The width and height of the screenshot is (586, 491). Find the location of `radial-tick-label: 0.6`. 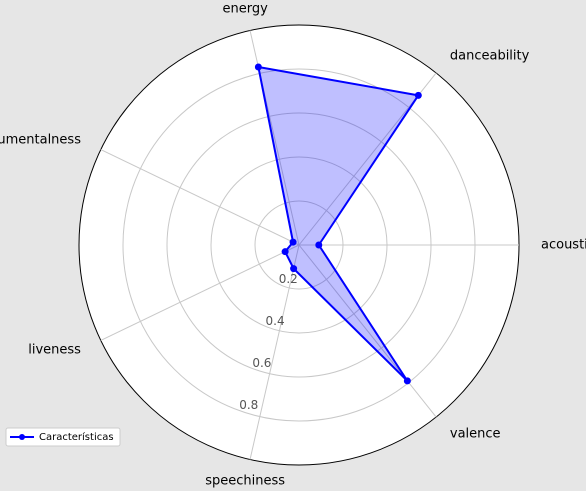

radial-tick-label: 0.6 is located at coordinates (261, 363).